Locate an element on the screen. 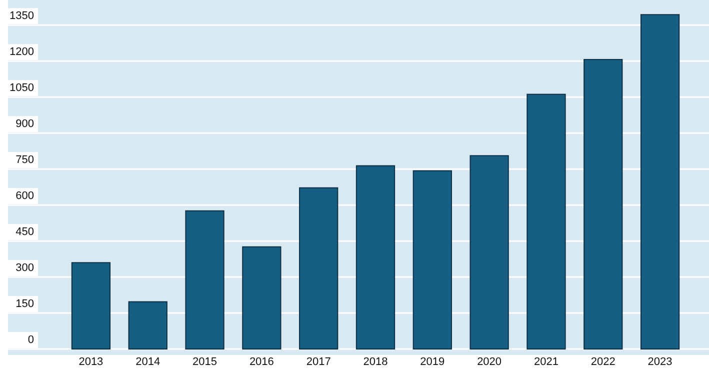 This screenshot has height=378, width=709. x-tick-label: 2017 is located at coordinates (318, 362).